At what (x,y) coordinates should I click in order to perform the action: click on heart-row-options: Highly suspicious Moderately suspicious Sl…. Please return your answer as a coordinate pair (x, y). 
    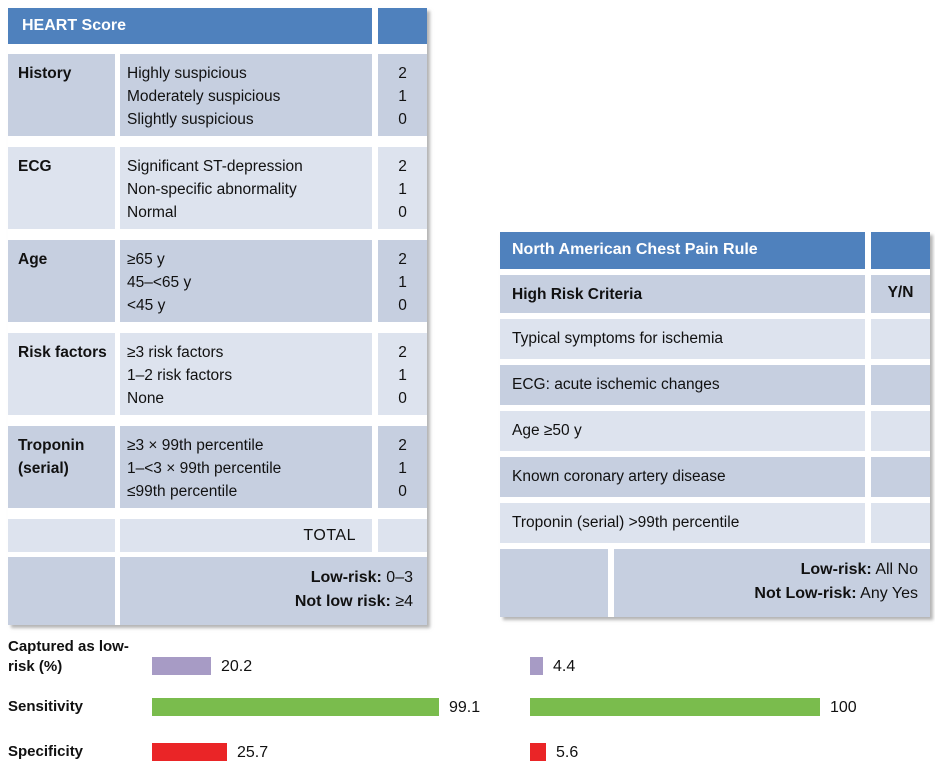
    Looking at the image, I should click on (246, 95).